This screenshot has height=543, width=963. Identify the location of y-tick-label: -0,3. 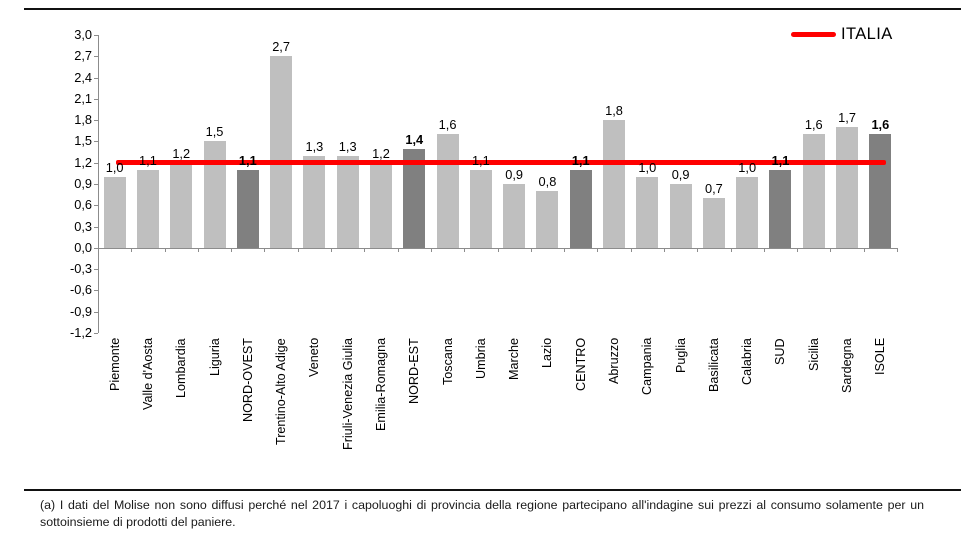
(80, 269).